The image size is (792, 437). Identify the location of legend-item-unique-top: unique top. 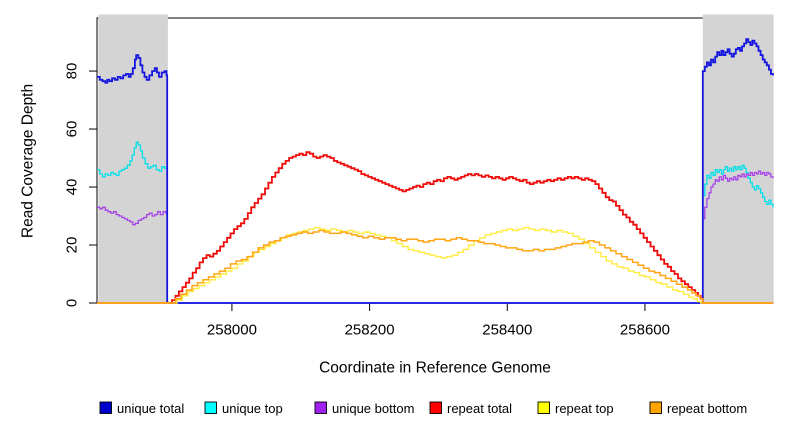
(243, 408).